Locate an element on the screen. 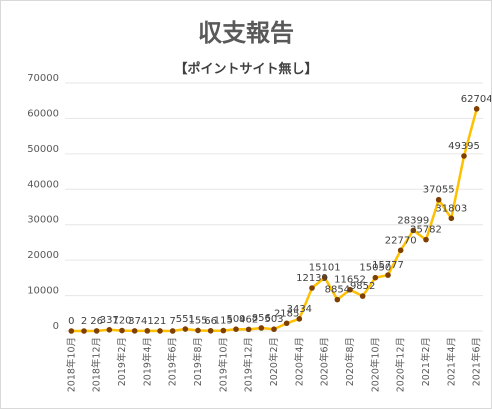 This screenshot has height=409, width=492. x-tick-label: 2019年12月 is located at coordinates (249, 364).